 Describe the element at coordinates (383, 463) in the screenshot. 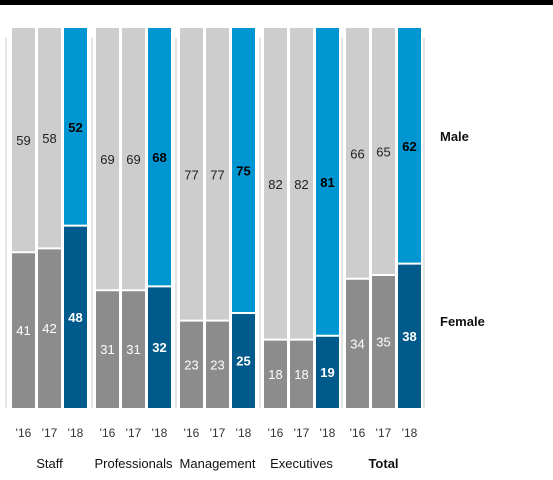

I see `group-label-total: Total` at that location.